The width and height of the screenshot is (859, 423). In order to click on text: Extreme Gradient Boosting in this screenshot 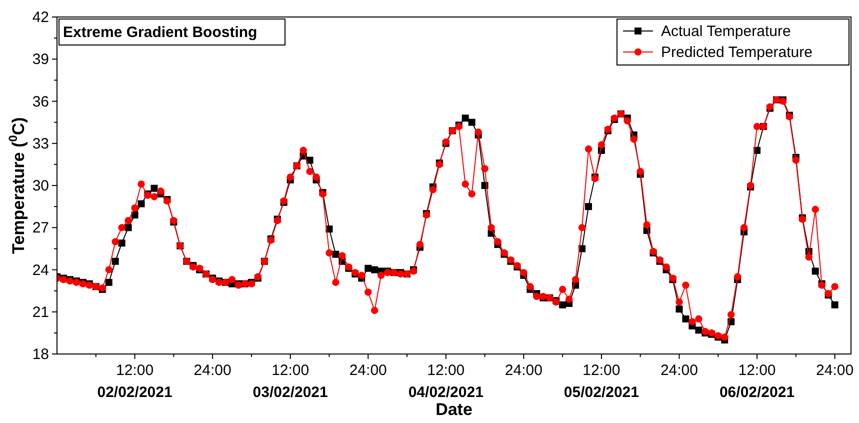, I will do `click(160, 32)`.